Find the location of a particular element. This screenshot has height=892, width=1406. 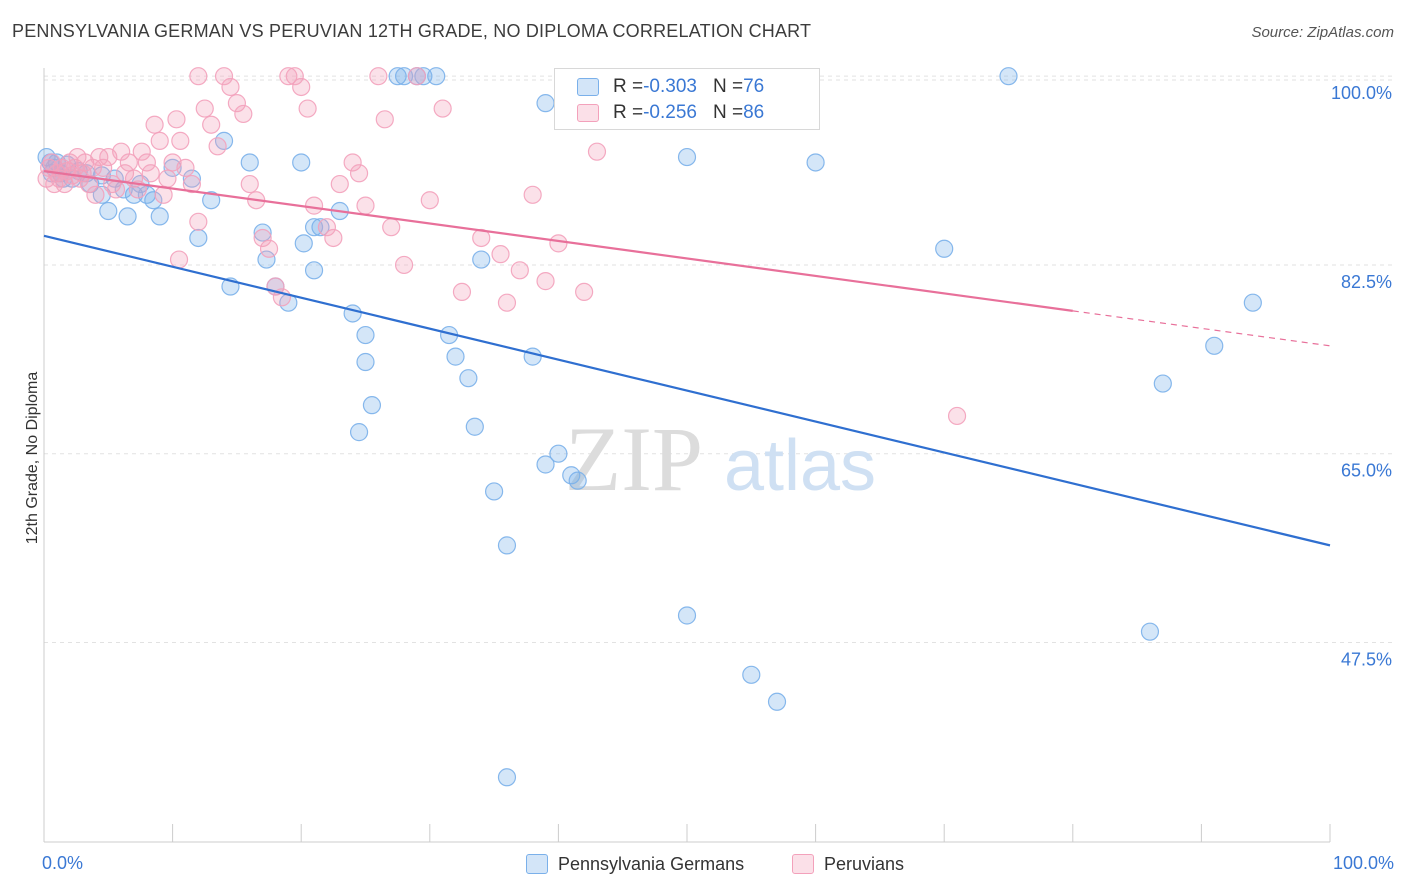

trendline-peruvians-extrapolated is located at coordinates (1201, 328).